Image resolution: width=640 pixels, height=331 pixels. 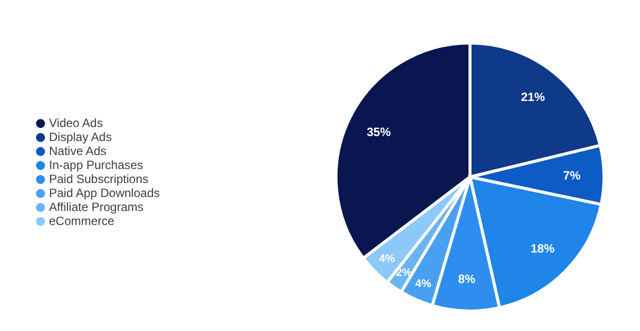 What do you see at coordinates (96, 207) in the screenshot?
I see `legend-label: Affiliate Programs` at bounding box center [96, 207].